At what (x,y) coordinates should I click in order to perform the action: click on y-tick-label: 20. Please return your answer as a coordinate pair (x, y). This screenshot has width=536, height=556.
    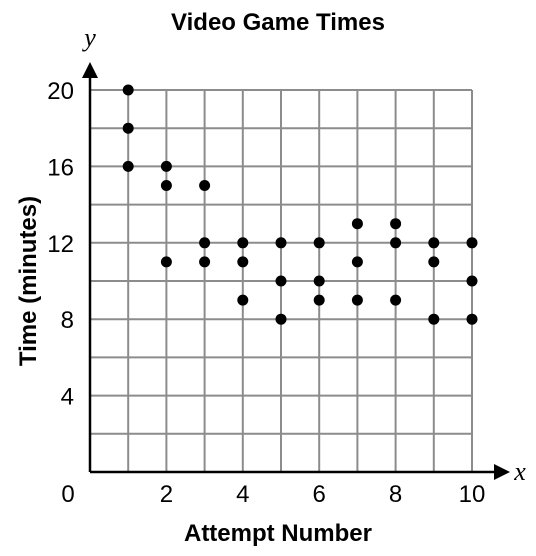
    Looking at the image, I should click on (60, 91).